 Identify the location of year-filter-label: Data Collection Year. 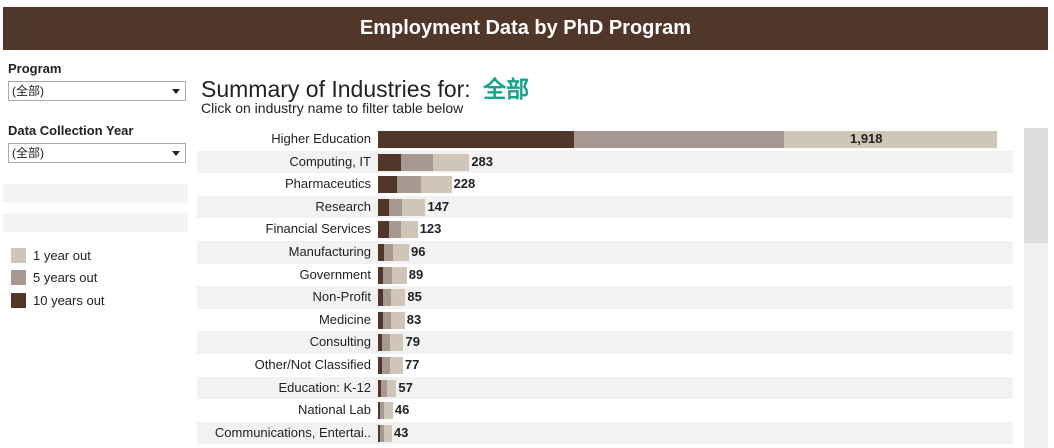
(71, 130).